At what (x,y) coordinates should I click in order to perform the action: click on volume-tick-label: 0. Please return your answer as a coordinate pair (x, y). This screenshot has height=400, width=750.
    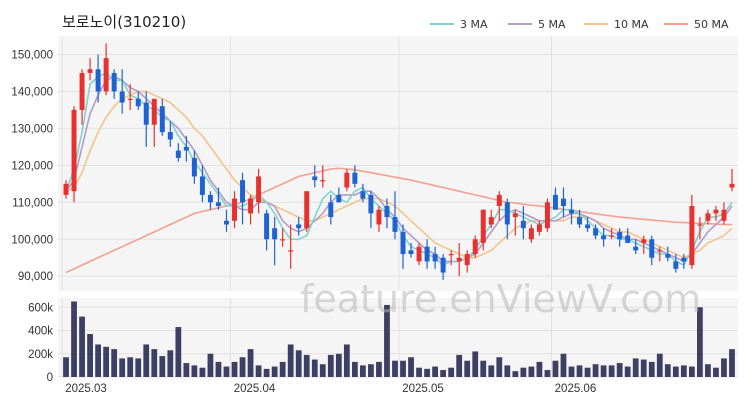
    Looking at the image, I should click on (50, 378).